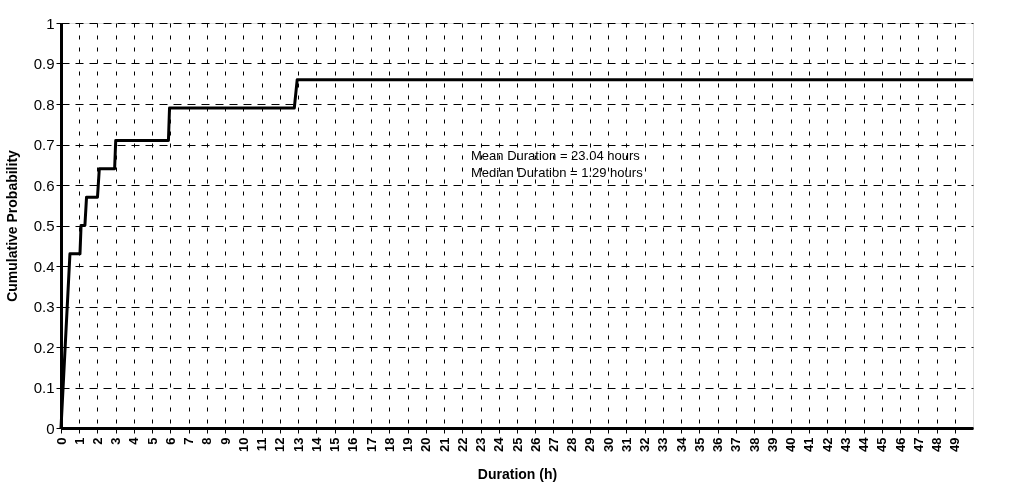  I want to click on x-tick-label: 23, so click(481, 444).